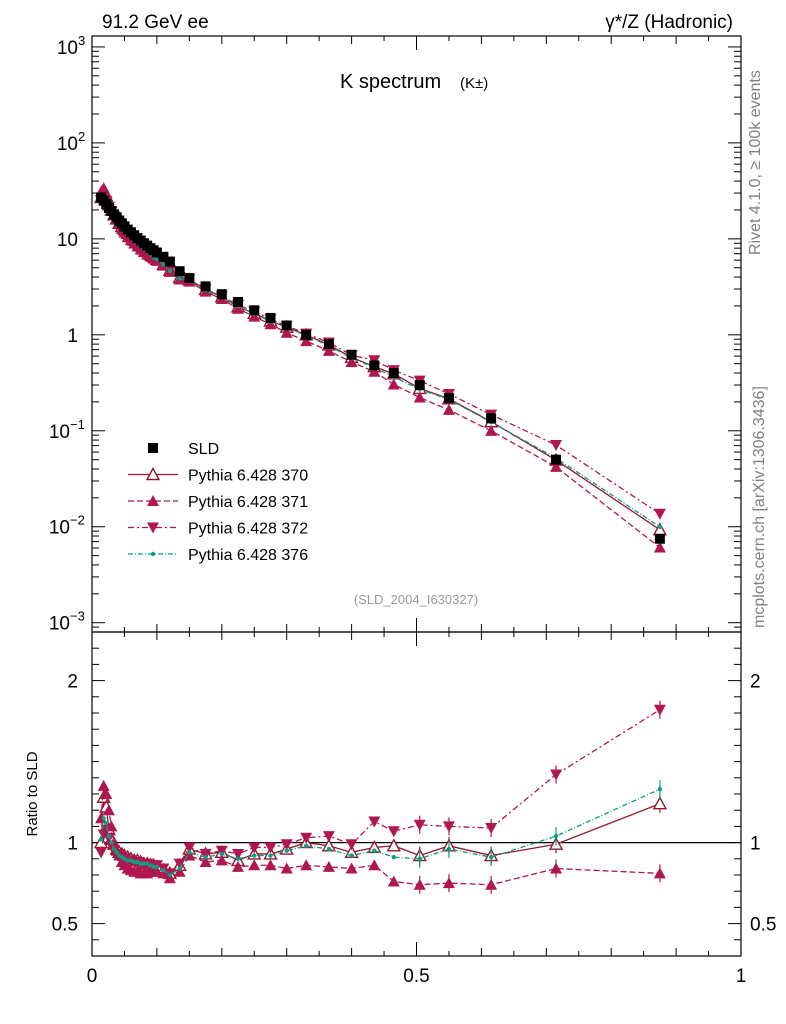 The image size is (786, 1024). What do you see at coordinates (248, 502) in the screenshot?
I see `legend-label-1: Pythia 6.428 371` at bounding box center [248, 502].